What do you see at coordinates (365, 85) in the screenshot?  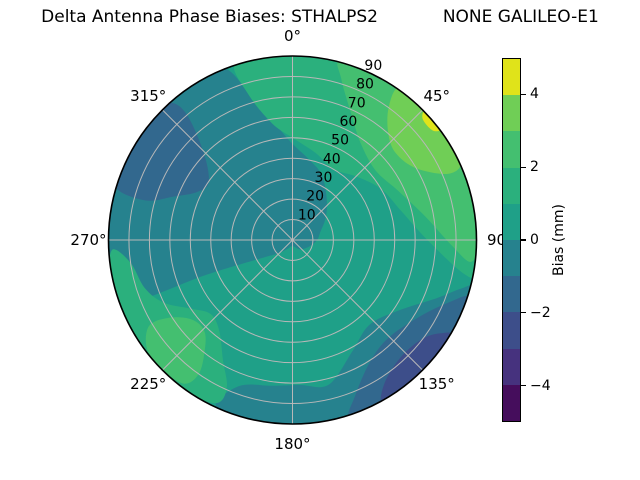 I see `radial-tick-label: 80` at bounding box center [365, 85].